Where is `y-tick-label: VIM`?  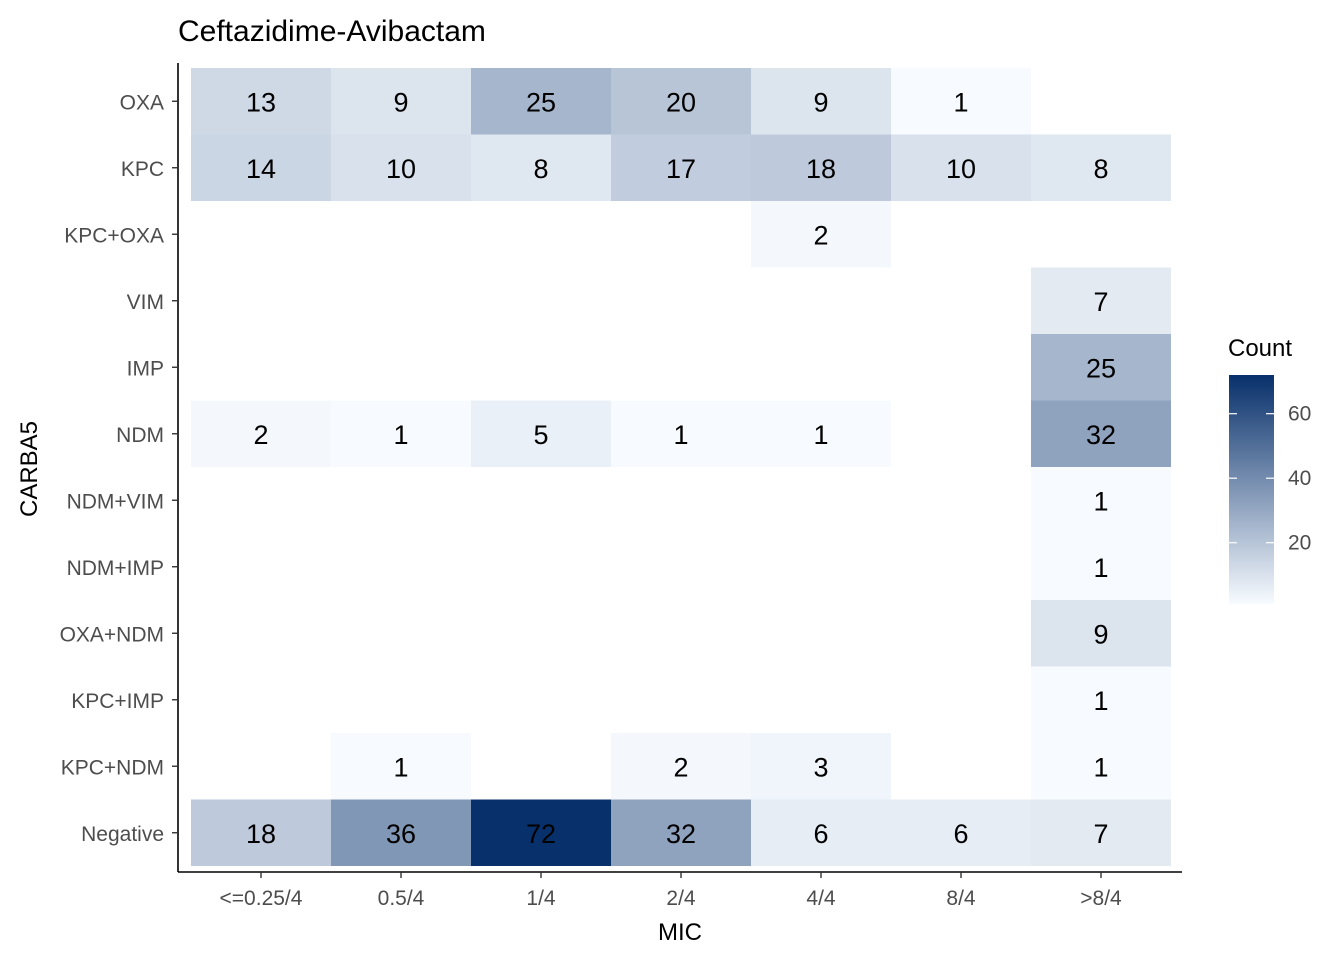
y-tick-label: VIM is located at coordinates (145, 302).